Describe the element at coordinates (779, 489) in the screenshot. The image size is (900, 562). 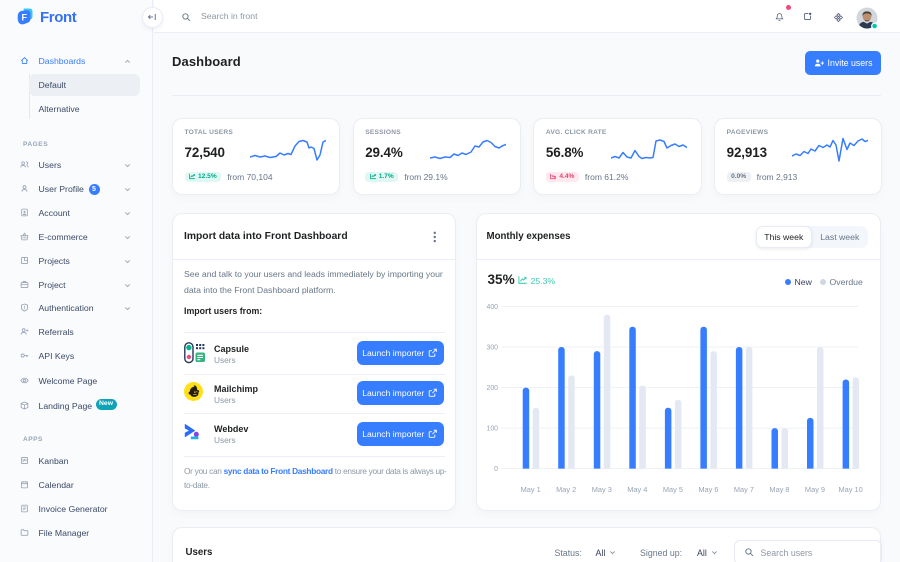
I see `svg-text: May 8` at that location.